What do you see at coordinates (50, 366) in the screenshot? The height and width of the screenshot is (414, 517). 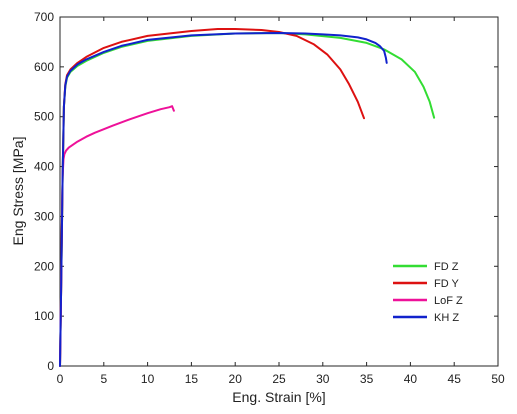 I see `y-tick-label: 0` at bounding box center [50, 366].